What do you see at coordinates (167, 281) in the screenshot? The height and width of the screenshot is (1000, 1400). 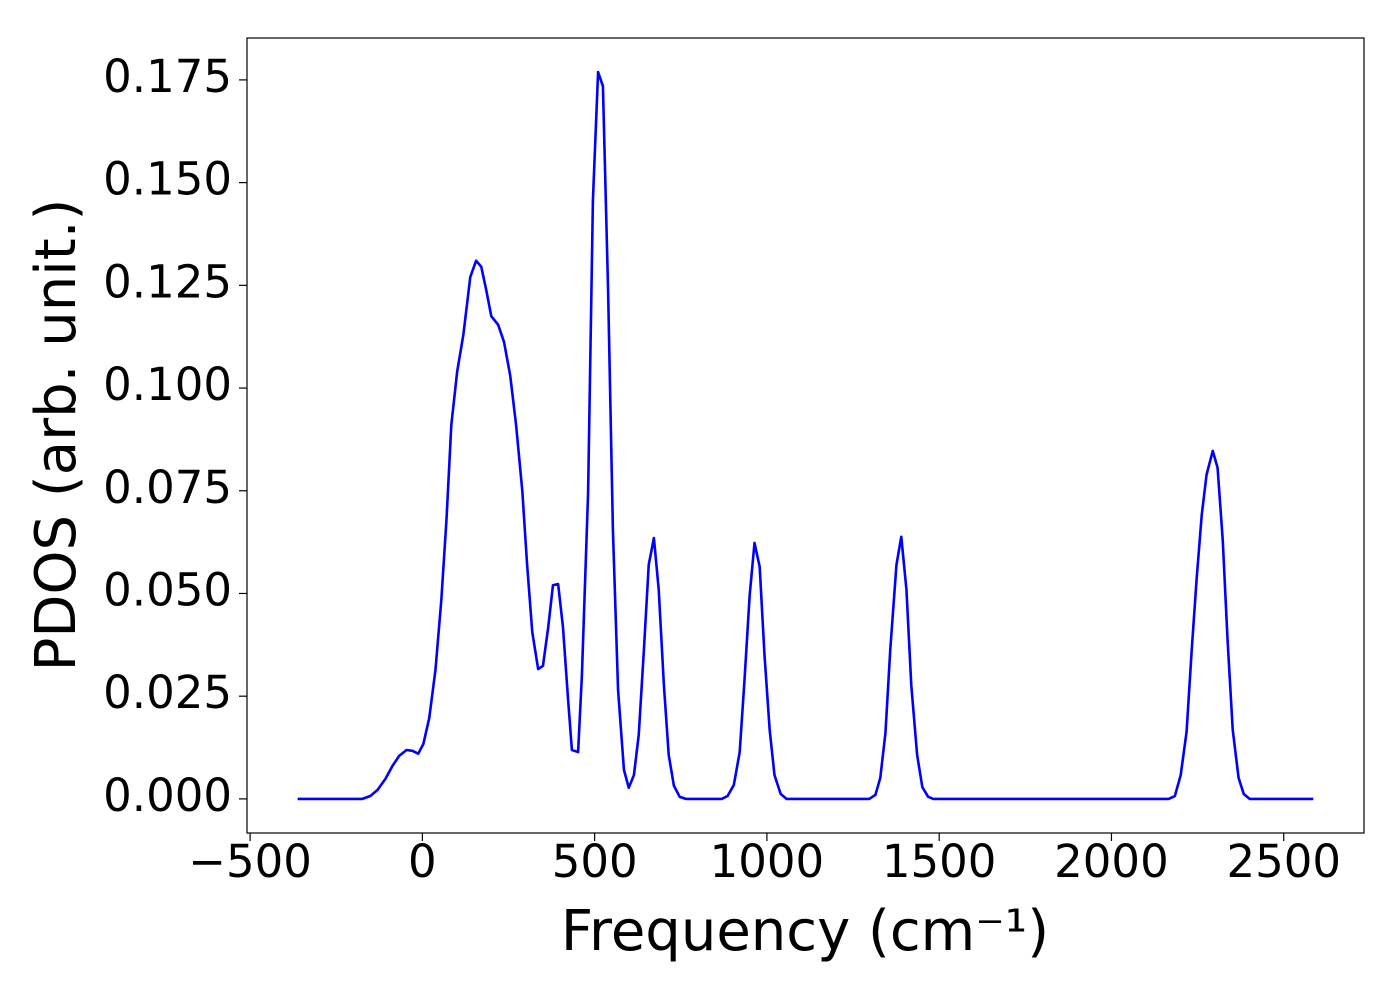 I see `y-tick-label: 0.125` at bounding box center [167, 281].